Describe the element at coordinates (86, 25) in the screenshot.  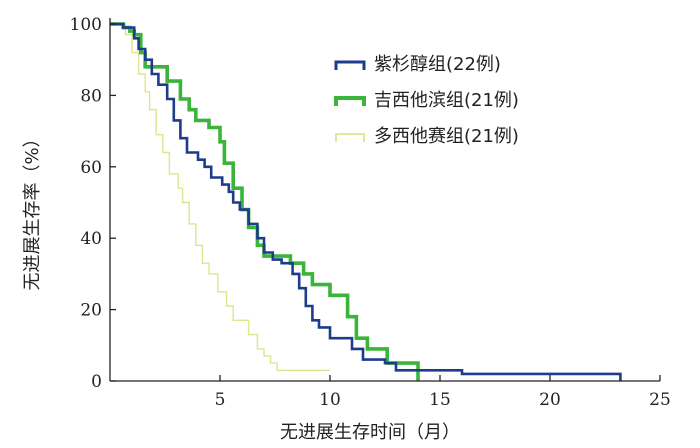
I see `y-tick-label: 100` at that location.